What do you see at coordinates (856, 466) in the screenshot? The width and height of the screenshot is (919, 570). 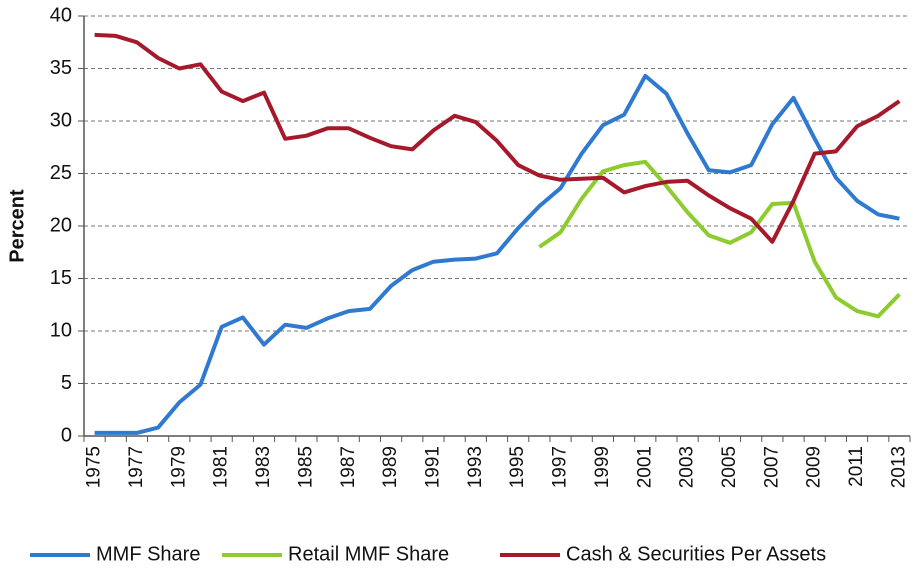 I see `x-tick-label: 2011` at bounding box center [856, 466].